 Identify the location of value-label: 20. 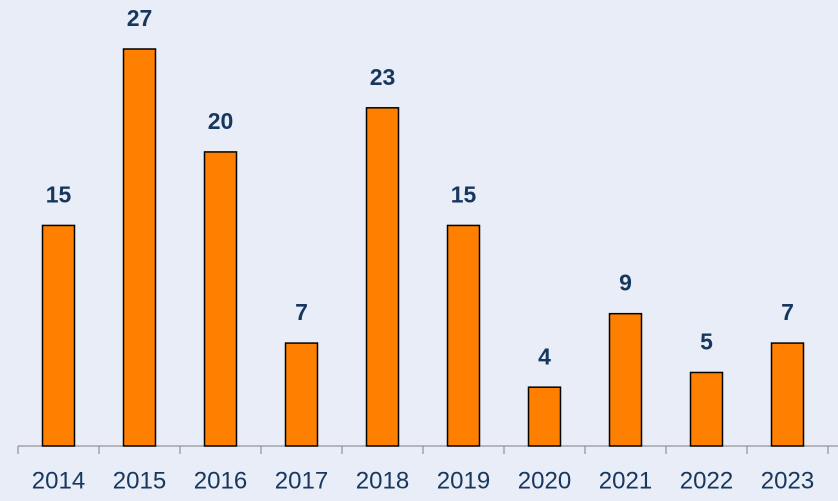
(221, 121).